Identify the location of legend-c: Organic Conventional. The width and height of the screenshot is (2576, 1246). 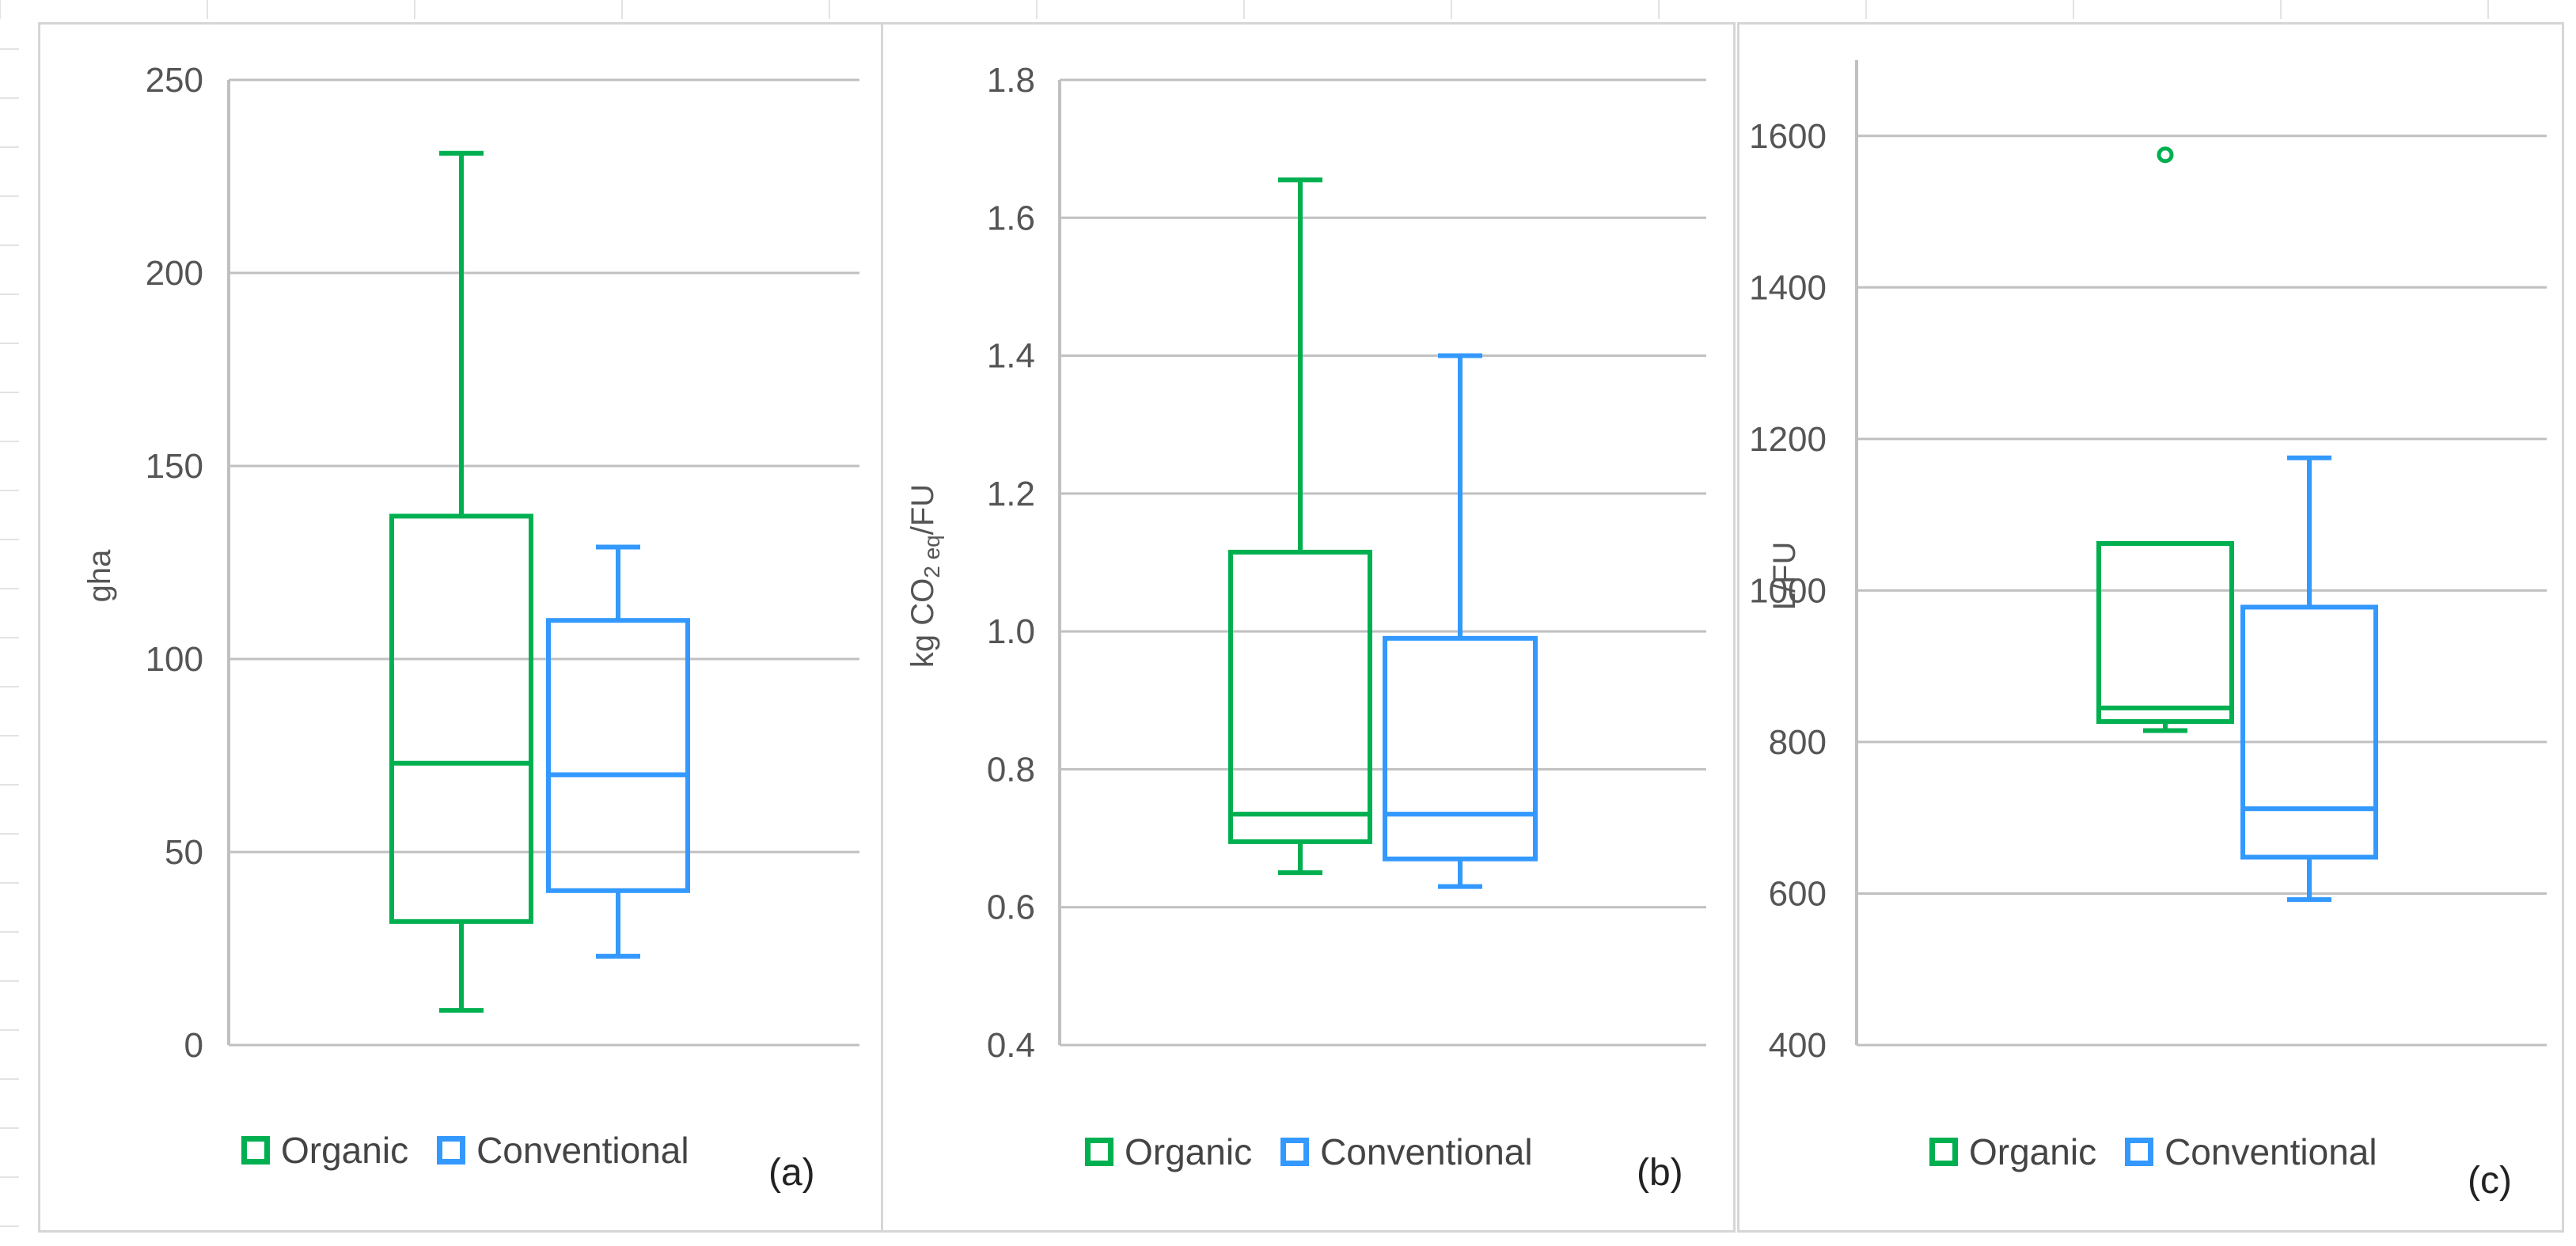
(2167, 1151).